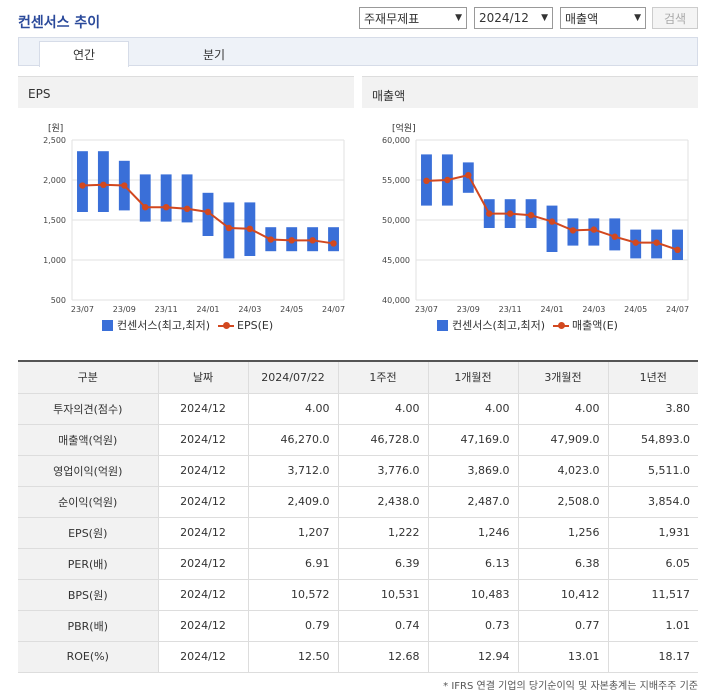 This screenshot has width=706, height=697. Describe the element at coordinates (88, 626) in the screenshot. I see `row-label: PBR(배)` at that location.